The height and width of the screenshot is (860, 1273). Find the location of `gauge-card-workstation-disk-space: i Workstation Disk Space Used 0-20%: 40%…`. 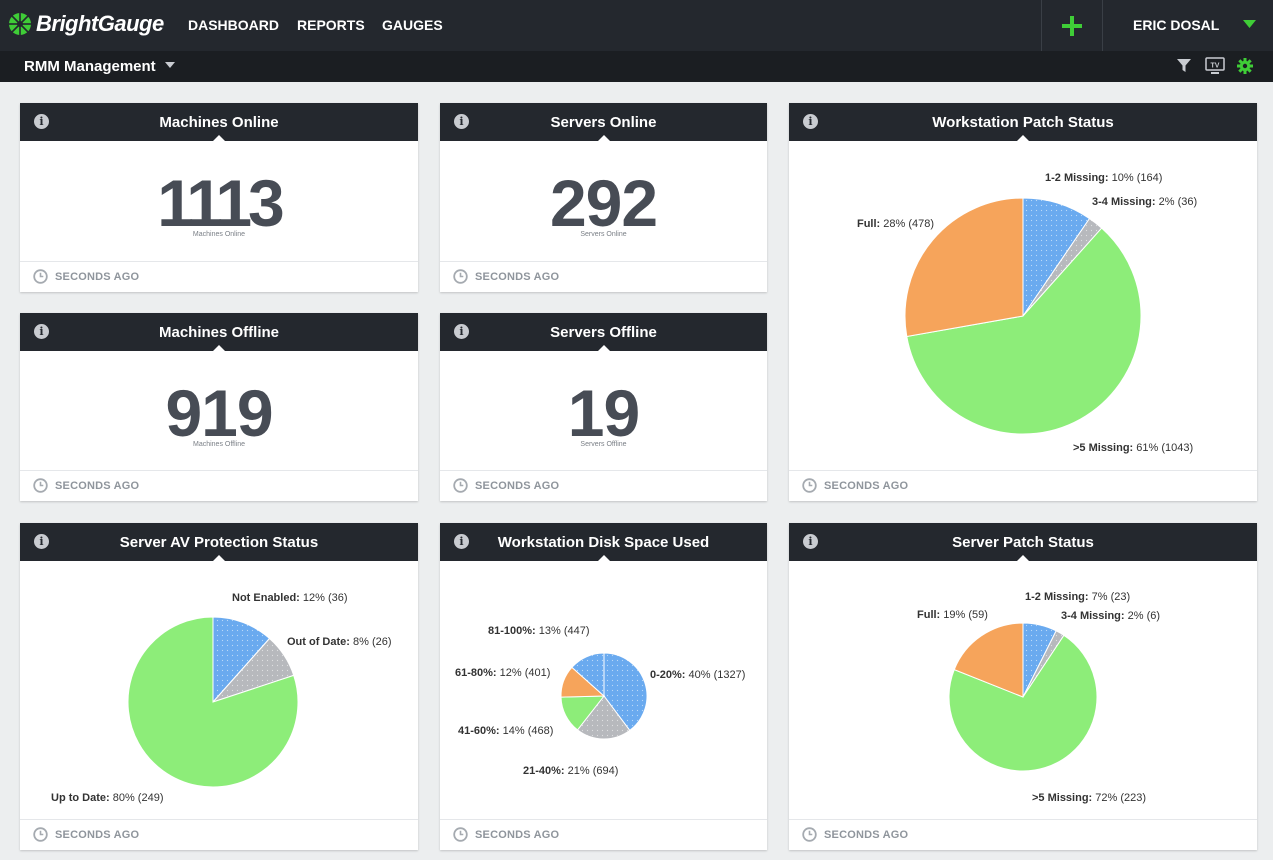

gauge-card-workstation-disk-space: i Workstation Disk Space Used 0-20%: 40%… is located at coordinates (603, 686).